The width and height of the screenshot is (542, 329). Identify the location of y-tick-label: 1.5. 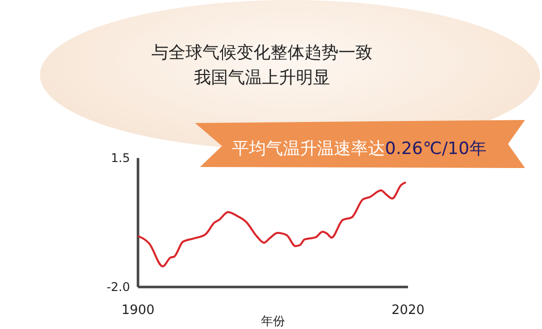
(120, 158).